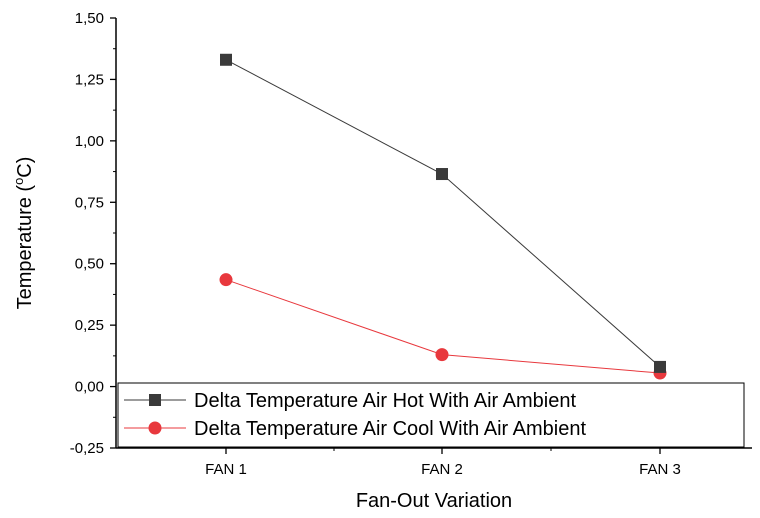 The height and width of the screenshot is (518, 760). Describe the element at coordinates (434, 501) in the screenshot. I see `x-axis-title: Fan-Out Variation` at that location.